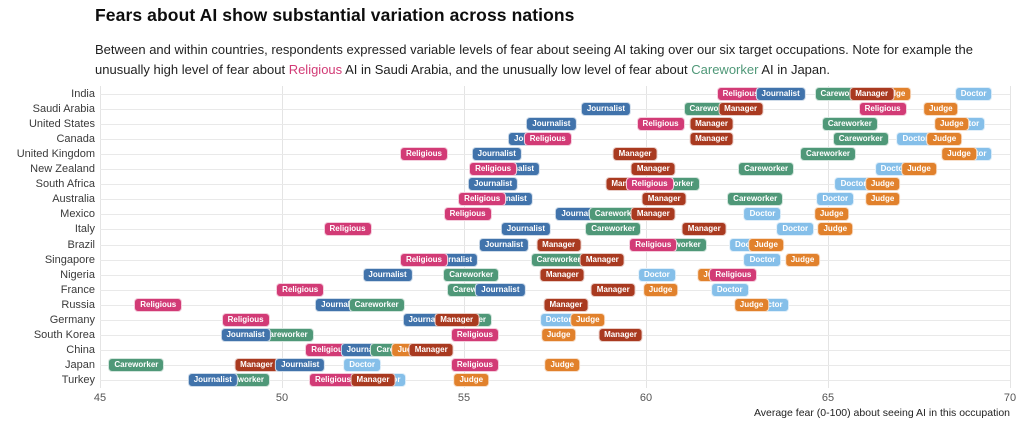  What do you see at coordinates (646, 398) in the screenshot?
I see `x-tick-label: 60` at bounding box center [646, 398].